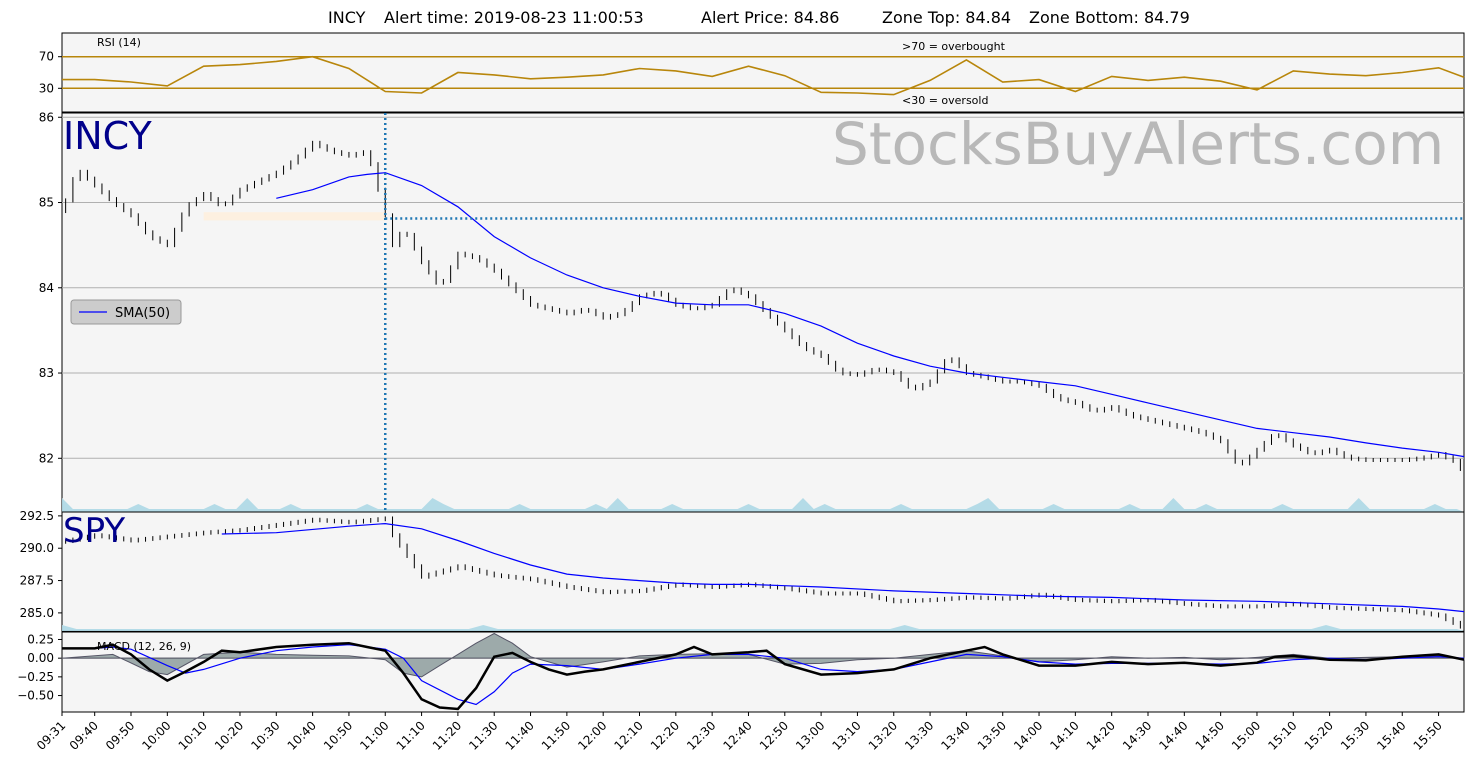  What do you see at coordinates (229, 735) in the screenshot?
I see `time-axis-tick-label: 10:20` at bounding box center [229, 735].